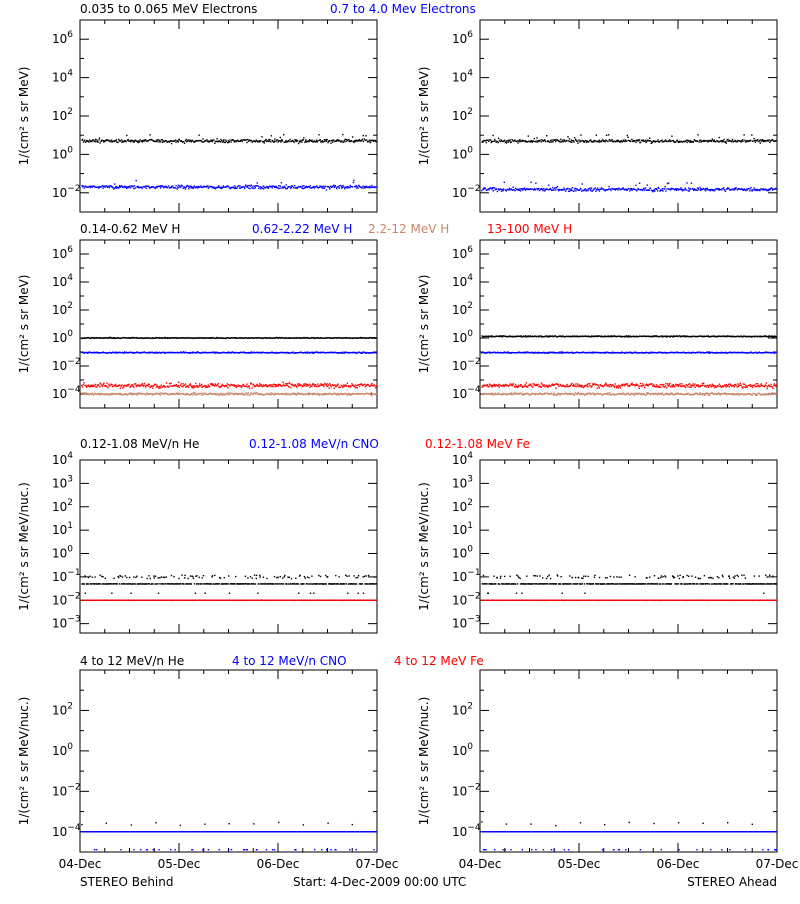 The width and height of the screenshot is (800, 904). What do you see at coordinates (424, 324) in the screenshot?
I see `y-axis-label: 1/(cm² s sr MeV)` at bounding box center [424, 324].